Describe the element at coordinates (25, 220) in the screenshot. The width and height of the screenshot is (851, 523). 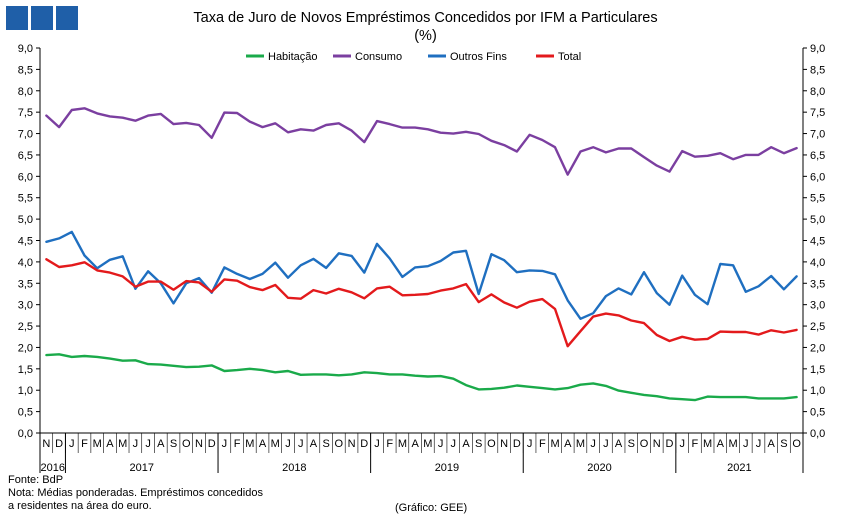
I see `y-tick-label-left: 5,0` at that location.